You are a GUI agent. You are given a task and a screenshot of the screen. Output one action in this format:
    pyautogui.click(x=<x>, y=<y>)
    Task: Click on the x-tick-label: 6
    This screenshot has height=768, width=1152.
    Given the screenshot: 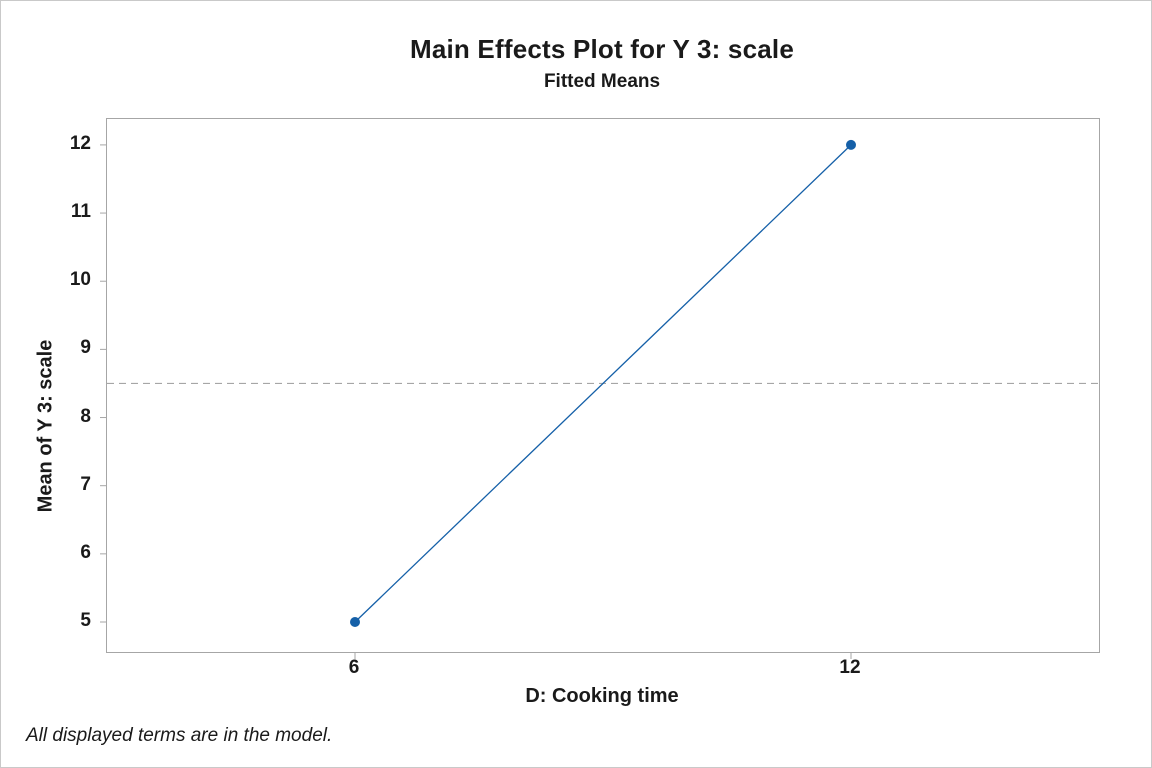 What is the action you would take?
    pyautogui.click(x=354, y=667)
    